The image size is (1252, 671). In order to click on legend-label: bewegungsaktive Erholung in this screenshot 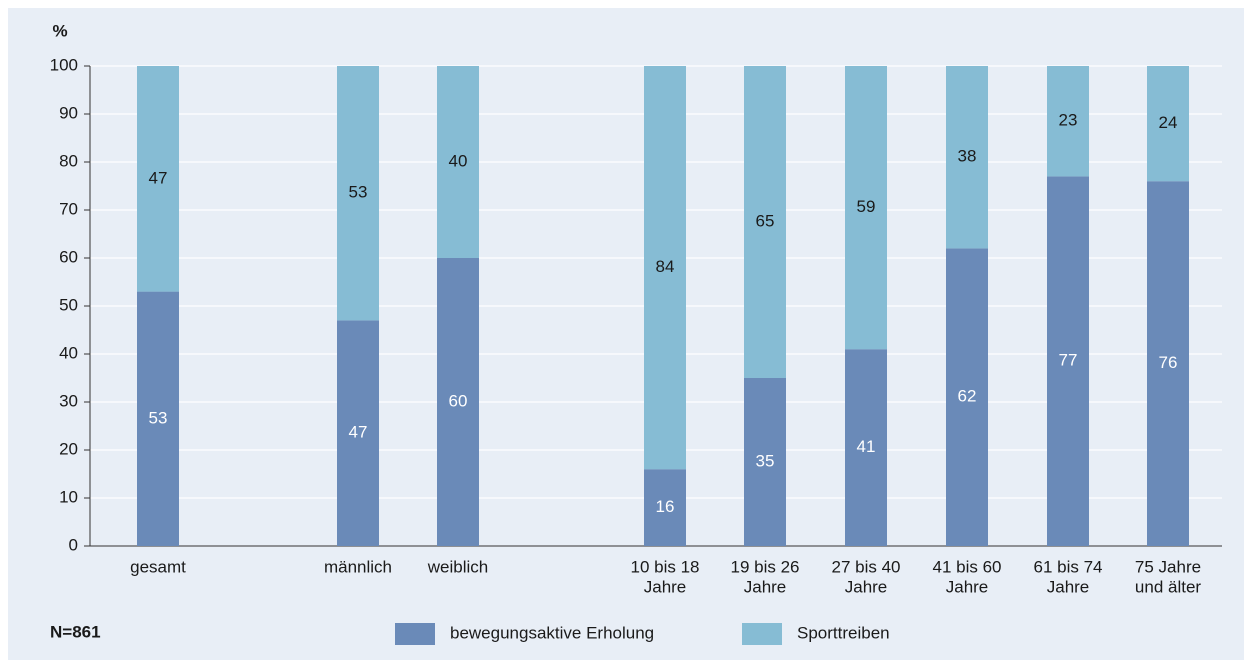, I will do `click(552, 632)`.